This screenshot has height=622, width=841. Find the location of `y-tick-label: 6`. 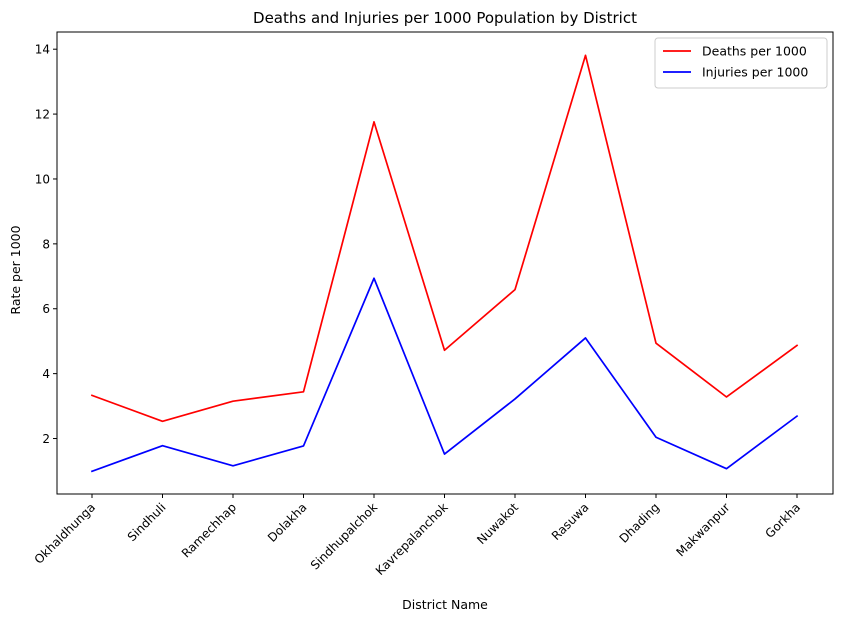

y-tick-label: 6 is located at coordinates (46, 309).